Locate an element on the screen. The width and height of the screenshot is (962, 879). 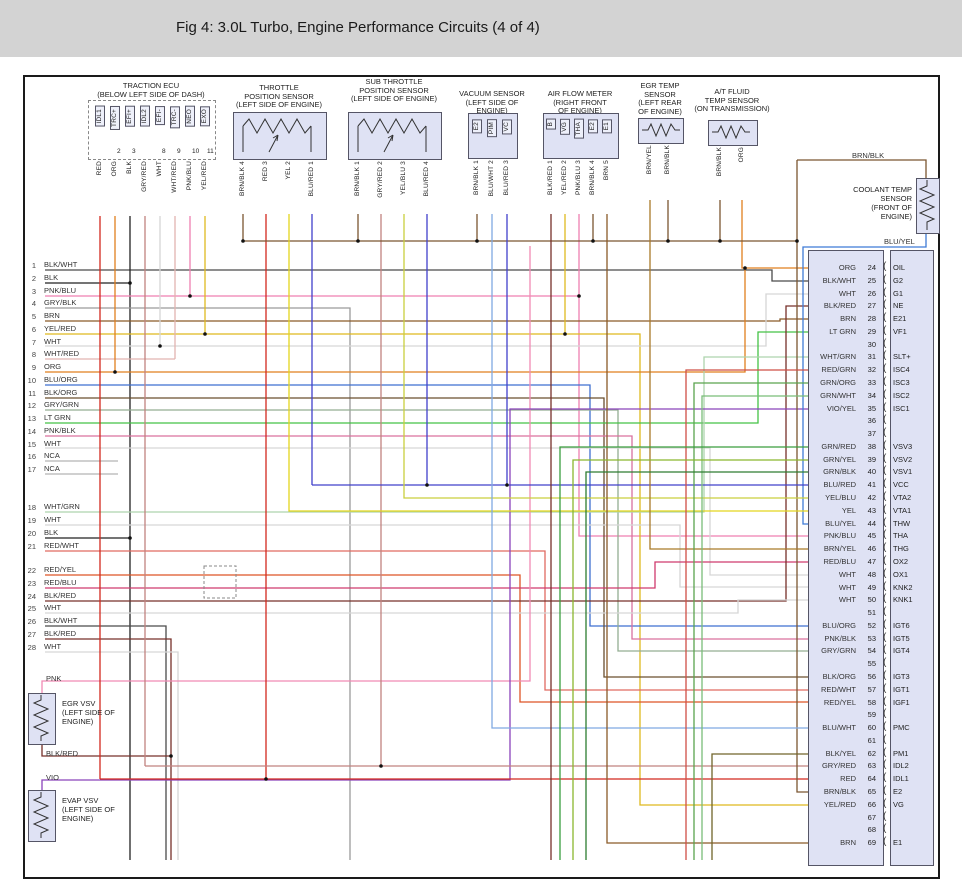
component-title: SENSOR is located at coordinates (660, 94).